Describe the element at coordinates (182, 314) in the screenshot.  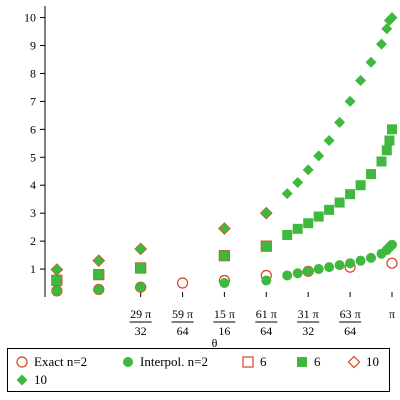
I see `x-tick-label: 59 π` at that location.